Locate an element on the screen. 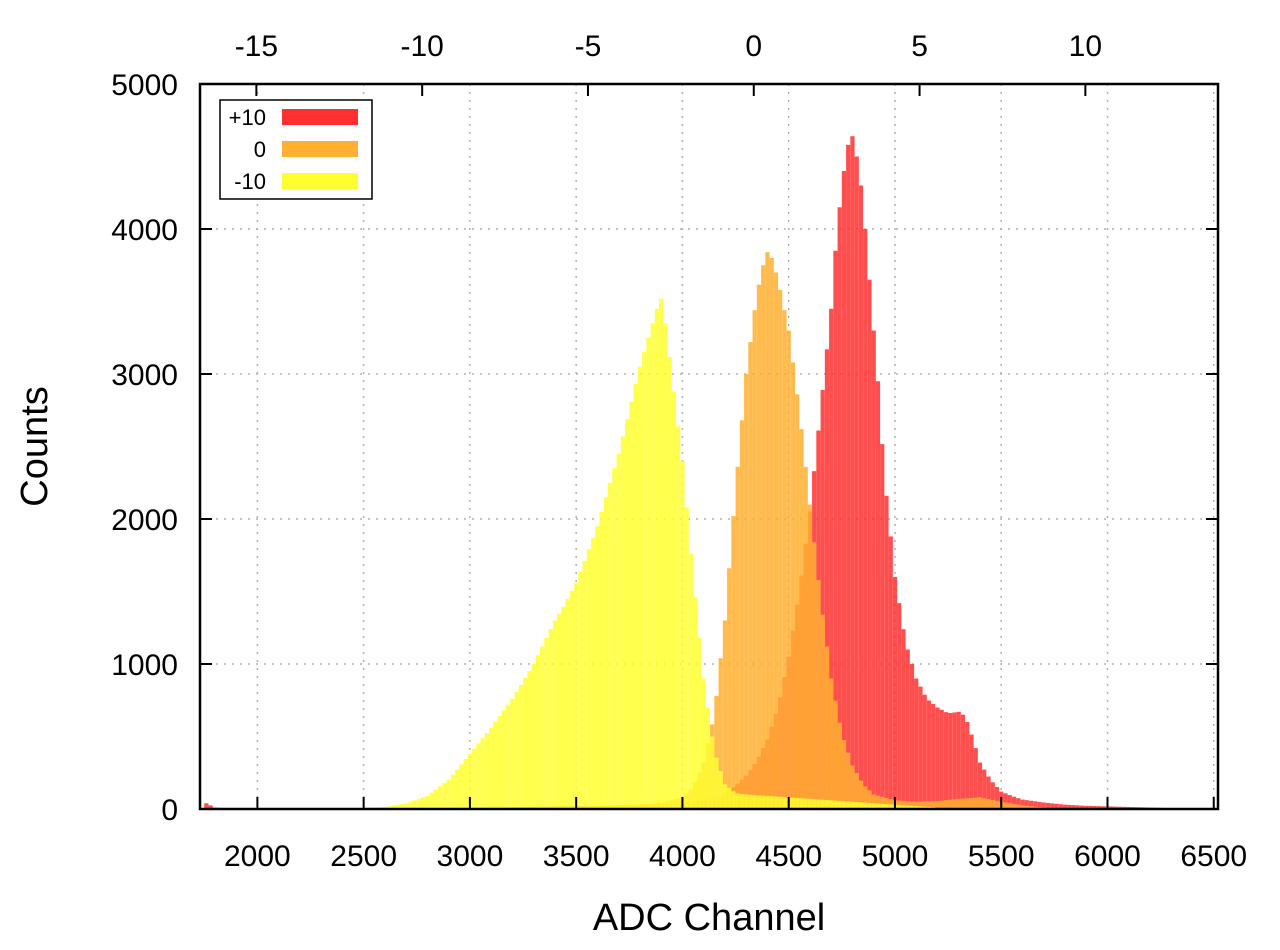 The image size is (1280, 950). x-tick-label: 3000 is located at coordinates (470, 856).